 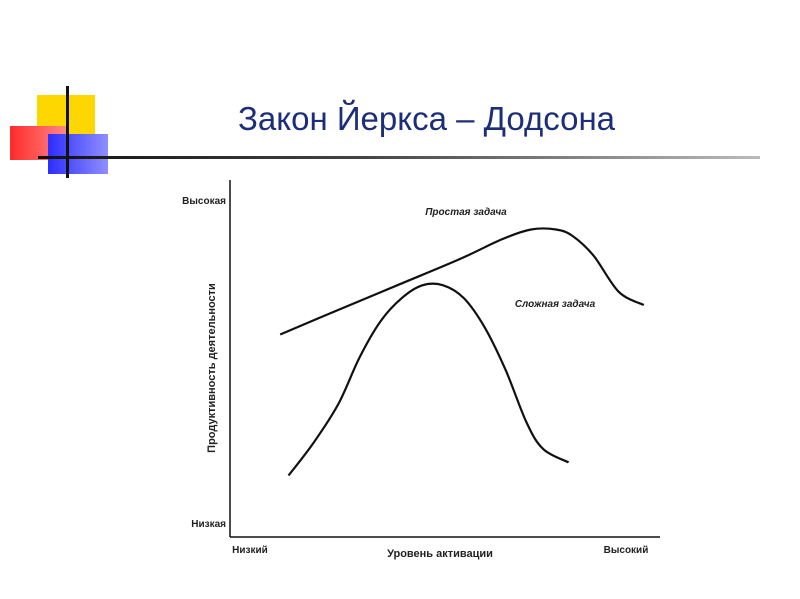 What do you see at coordinates (466, 212) in the screenshot?
I see `series-label-simple-task: Простая задача` at bounding box center [466, 212].